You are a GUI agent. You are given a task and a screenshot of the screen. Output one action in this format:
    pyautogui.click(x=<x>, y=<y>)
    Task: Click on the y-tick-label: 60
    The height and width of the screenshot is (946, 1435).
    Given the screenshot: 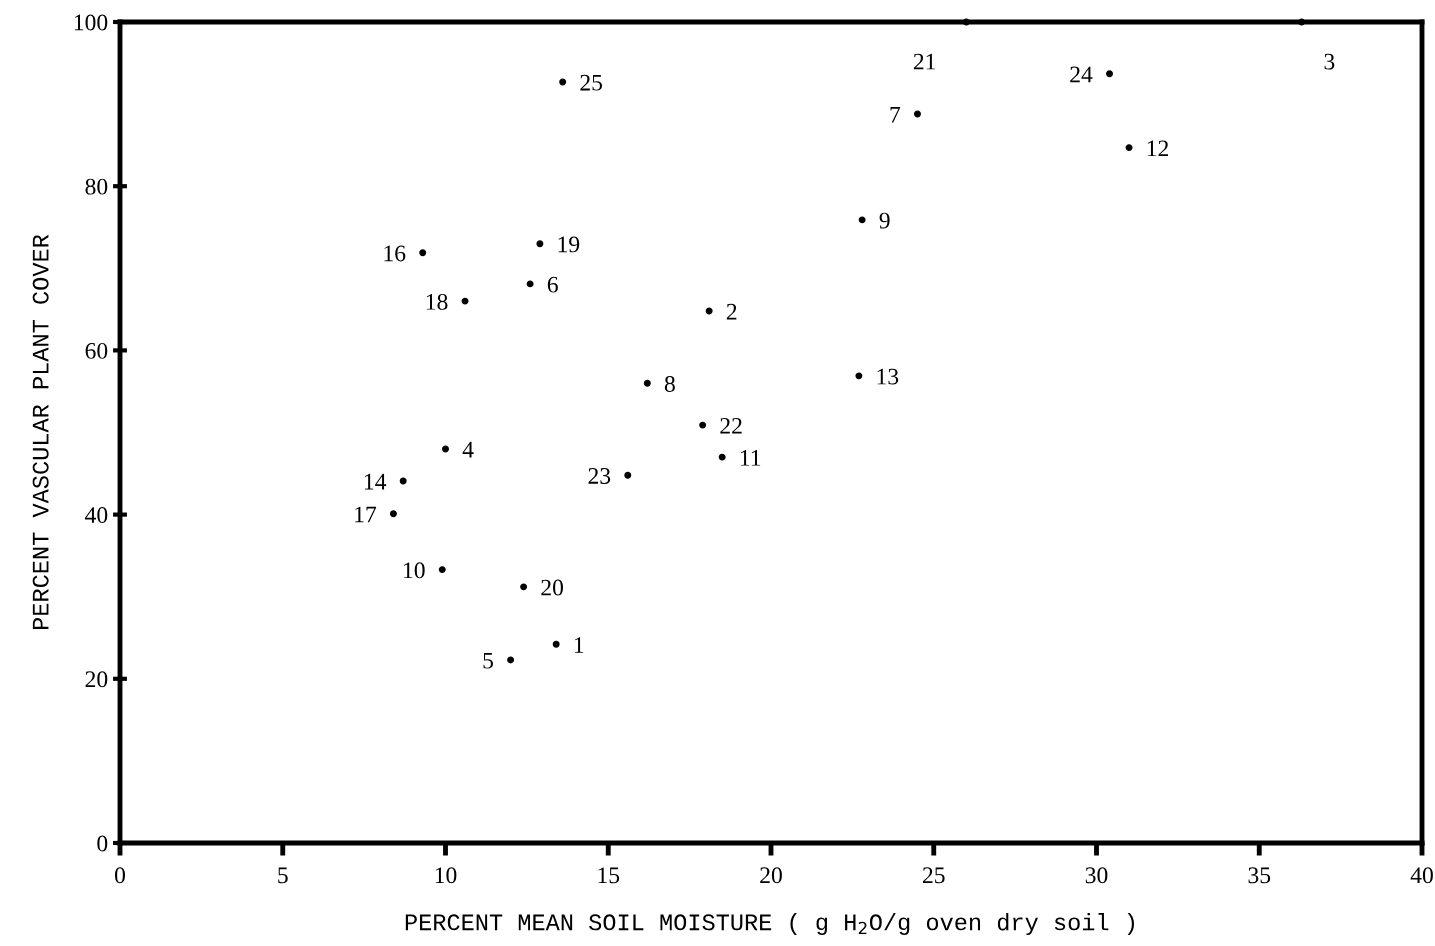 What is the action you would take?
    pyautogui.click(x=96, y=350)
    